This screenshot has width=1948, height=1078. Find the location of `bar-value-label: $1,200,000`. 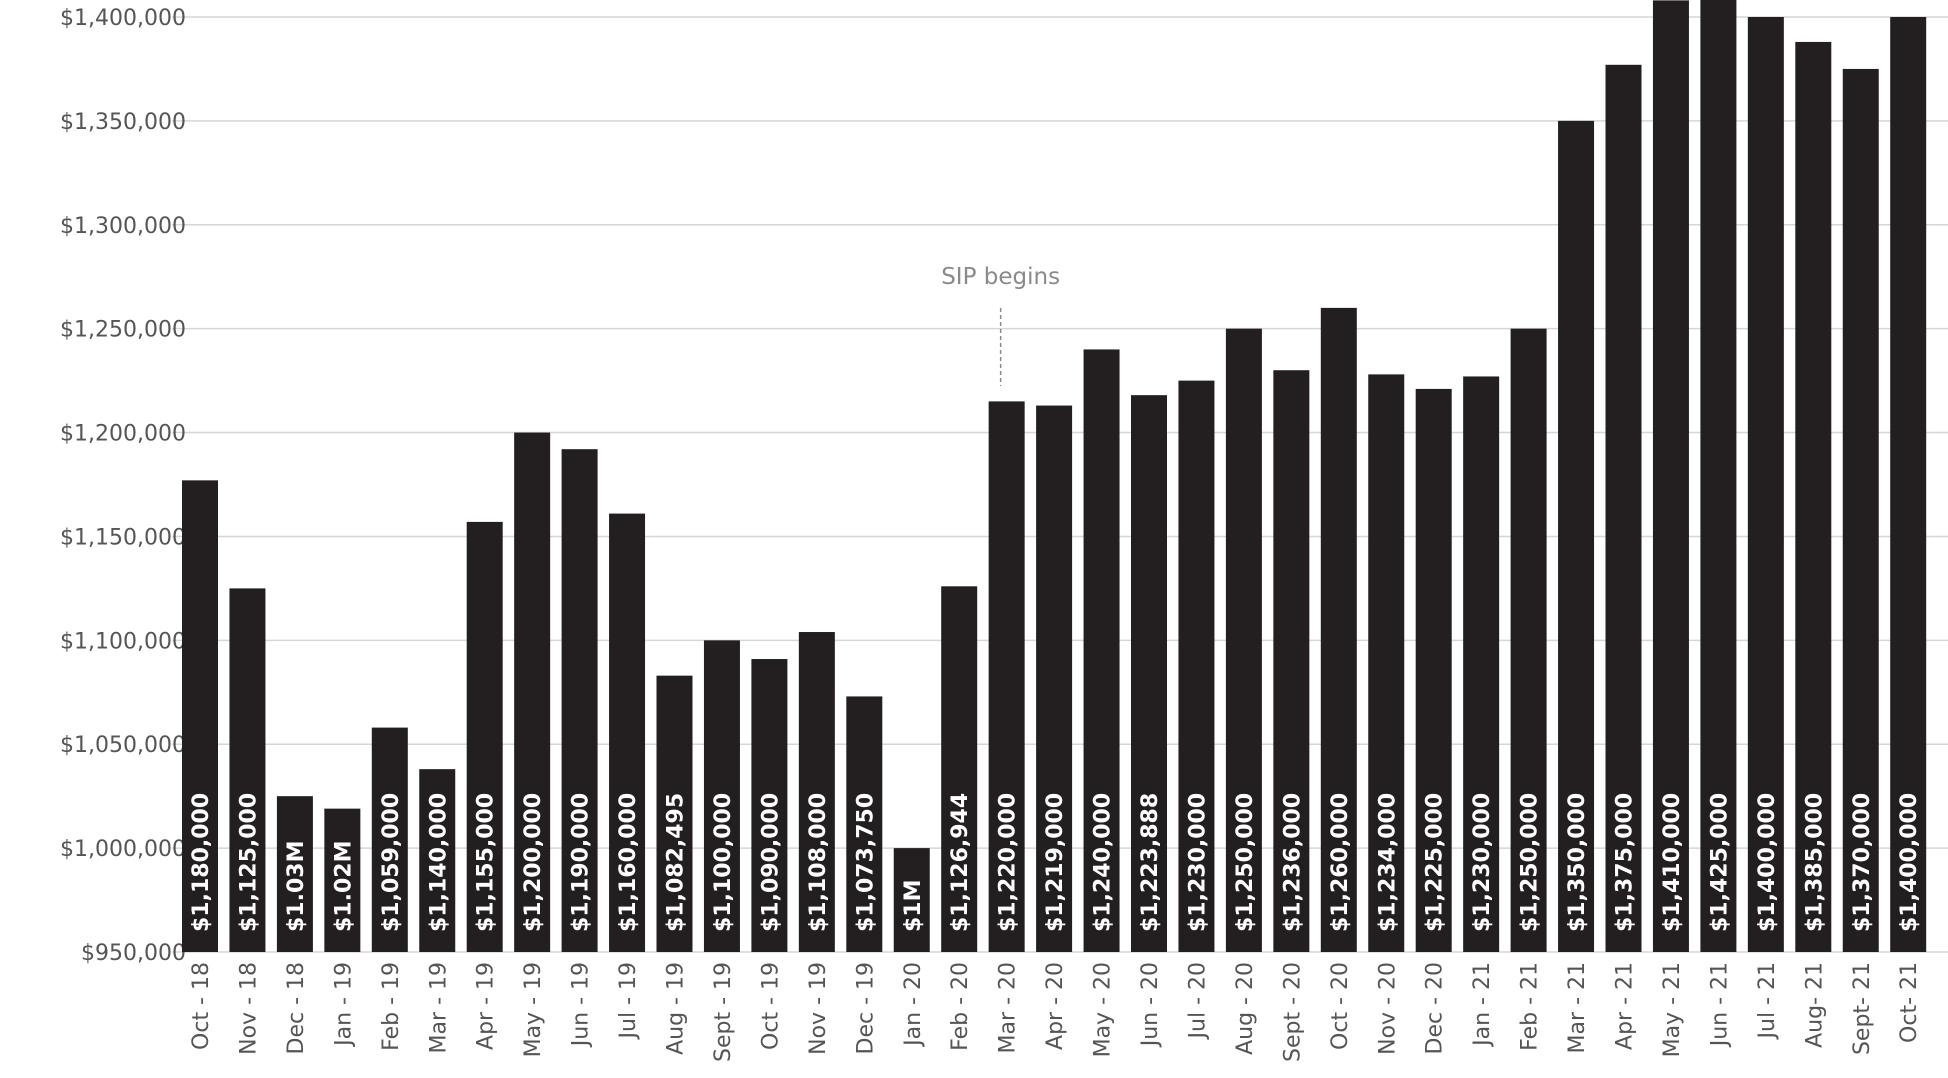

bar-value-label: $1,200,000 is located at coordinates (533, 862).